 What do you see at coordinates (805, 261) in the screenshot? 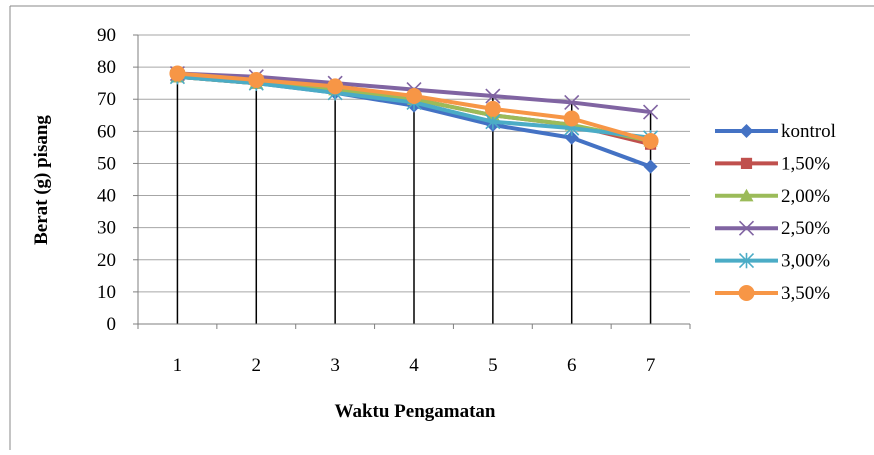
I see `legend-label: 3,00%` at bounding box center [805, 261].